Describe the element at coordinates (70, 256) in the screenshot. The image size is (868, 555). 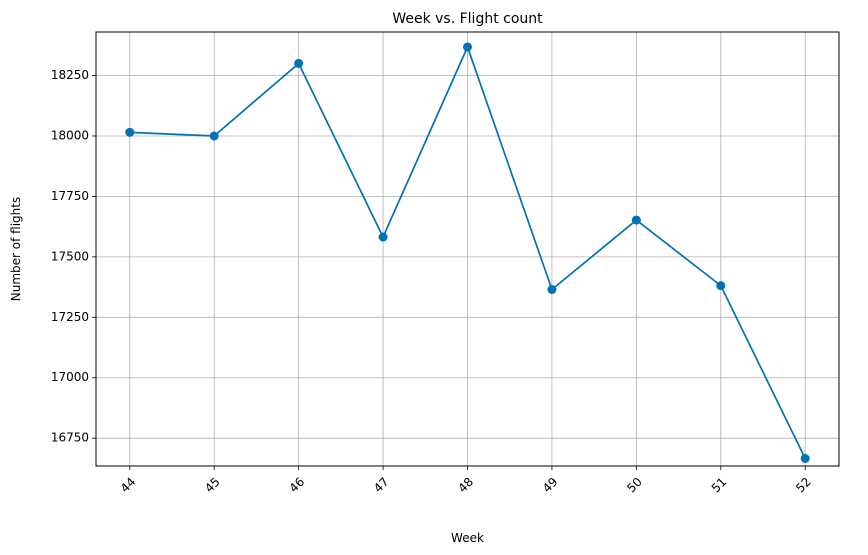
I see `y-tick-label: 17500` at that location.